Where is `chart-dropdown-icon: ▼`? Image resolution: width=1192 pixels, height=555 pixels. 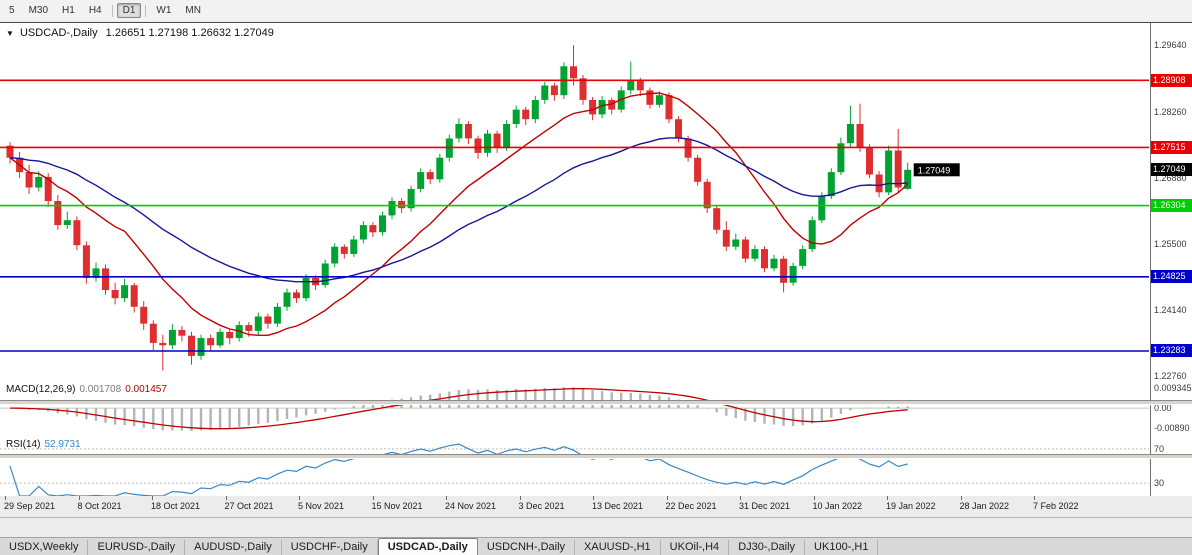 chart-dropdown-icon: ▼ is located at coordinates (10, 33).